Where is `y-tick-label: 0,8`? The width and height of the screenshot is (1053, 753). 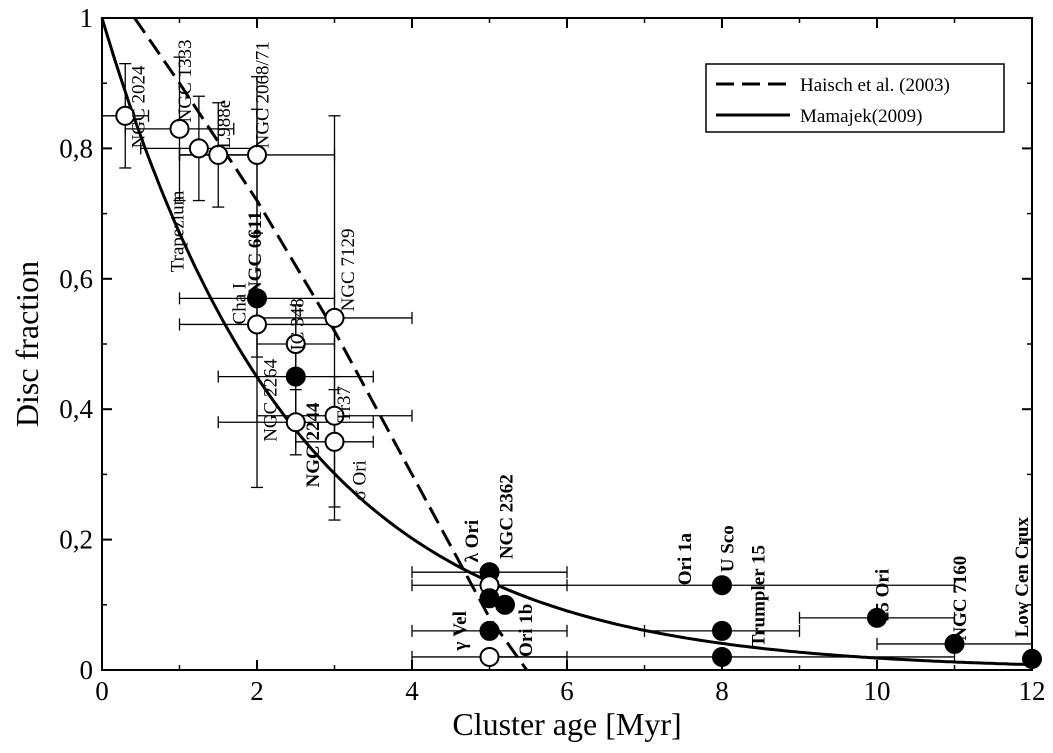
y-tick-label: 0,8 is located at coordinates (76, 148).